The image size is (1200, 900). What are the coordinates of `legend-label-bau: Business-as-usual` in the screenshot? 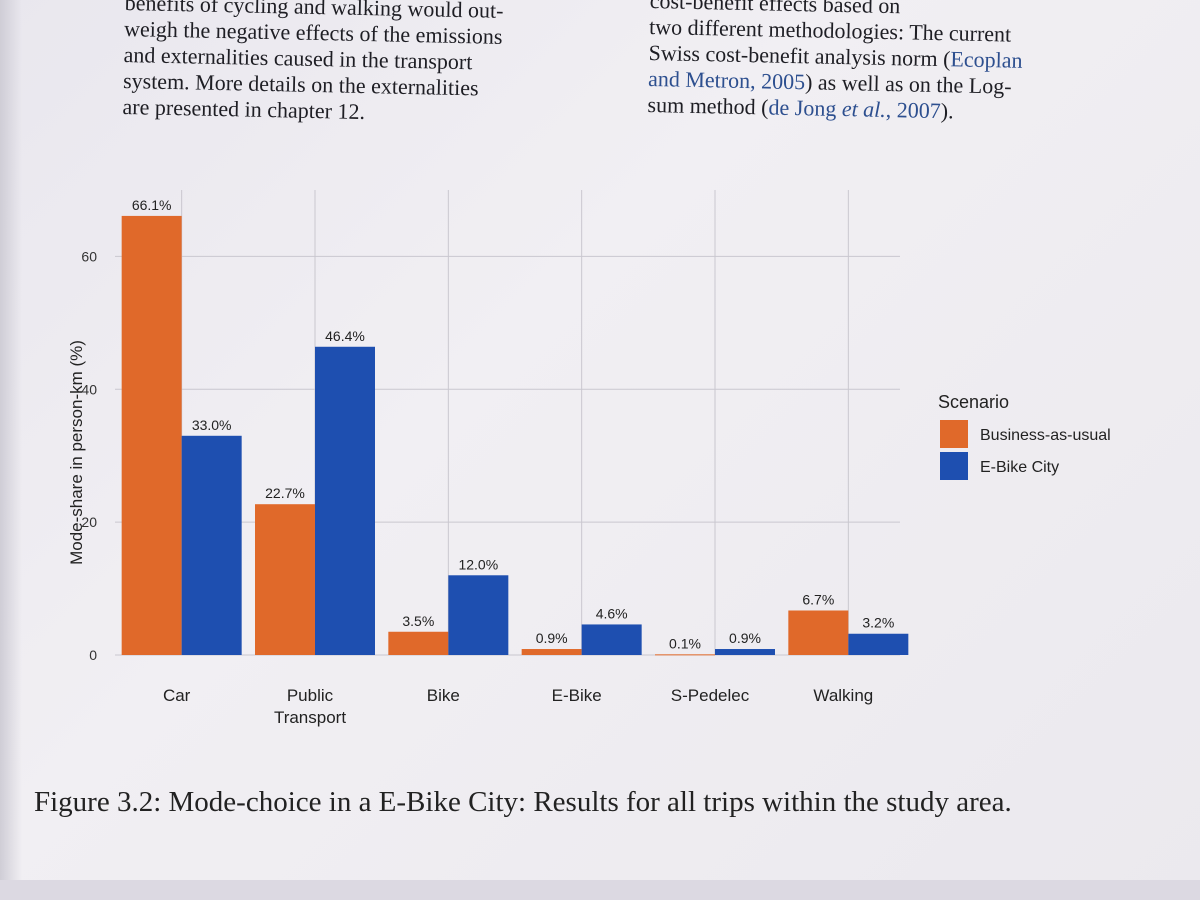 It's located at (1045, 435).